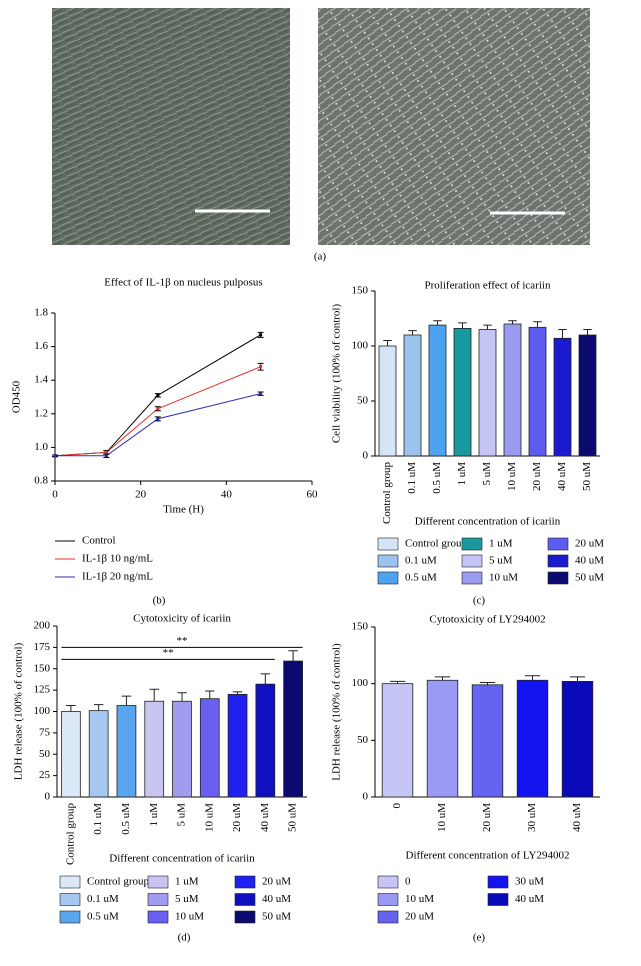  I want to click on legend-label: 20 uM, so click(589, 544).